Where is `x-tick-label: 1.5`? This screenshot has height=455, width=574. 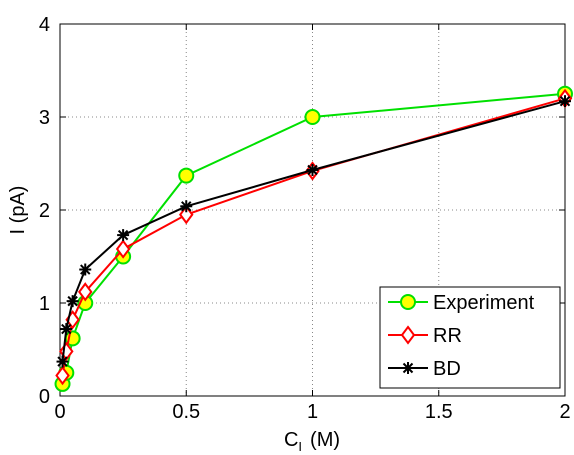
x-tick-label: 1.5 is located at coordinates (439, 412).